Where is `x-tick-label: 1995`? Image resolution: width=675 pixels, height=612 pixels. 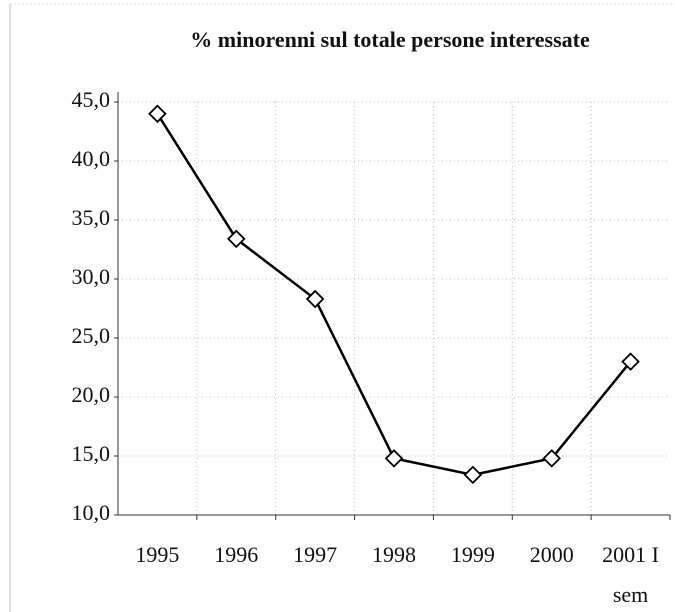 x-tick-label: 1995 is located at coordinates (157, 554).